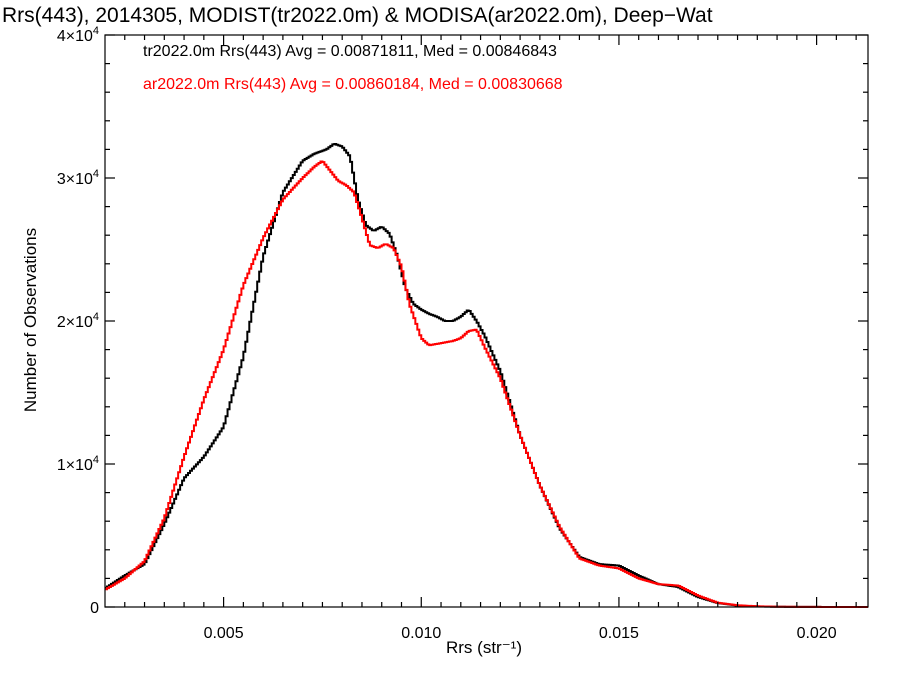 This screenshot has width=900, height=675. I want to click on y-tick-label: 0, so click(94, 608).